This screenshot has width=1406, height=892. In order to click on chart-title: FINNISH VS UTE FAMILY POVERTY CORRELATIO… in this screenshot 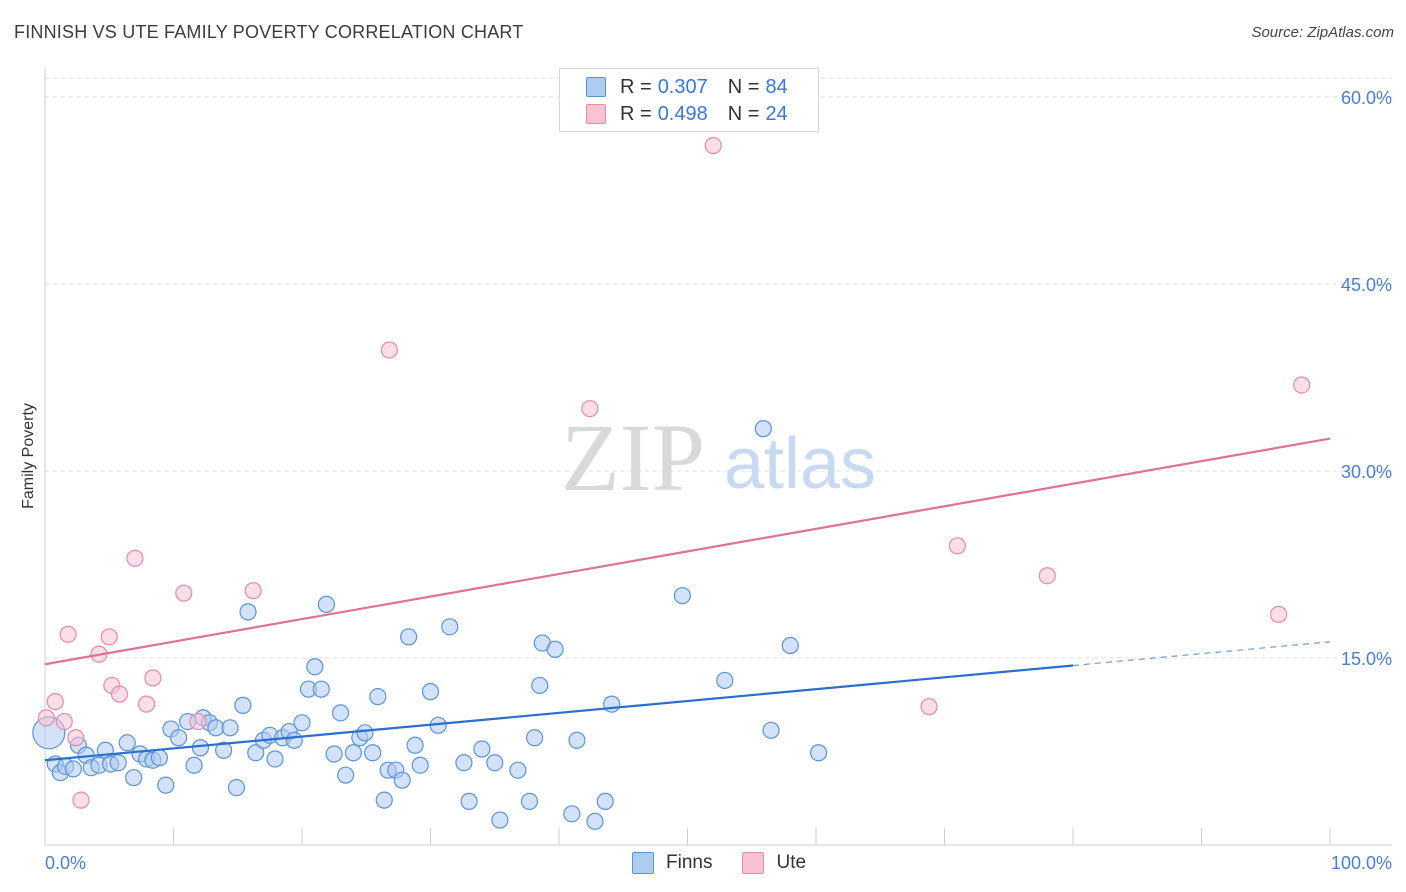, I will do `click(269, 32)`.